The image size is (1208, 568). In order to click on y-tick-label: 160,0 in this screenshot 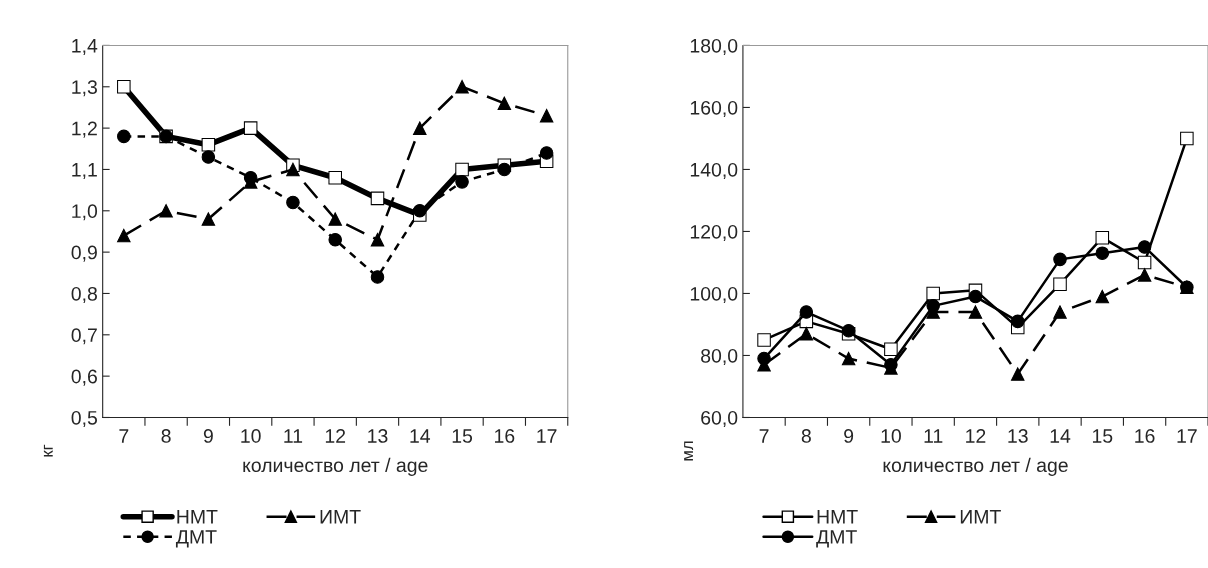, I will do `click(714, 108)`.